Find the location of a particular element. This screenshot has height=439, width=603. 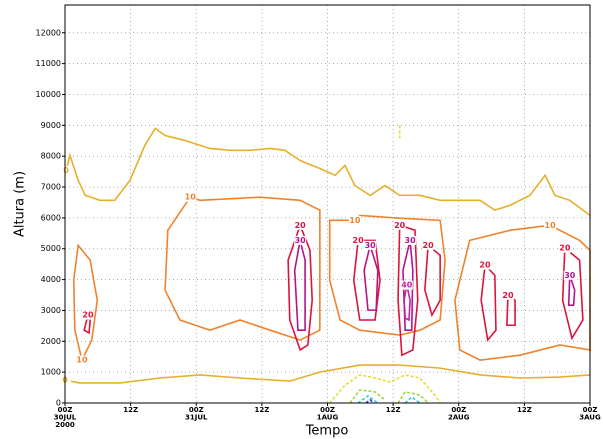

y-tick-label: 5000 is located at coordinates (51, 248).